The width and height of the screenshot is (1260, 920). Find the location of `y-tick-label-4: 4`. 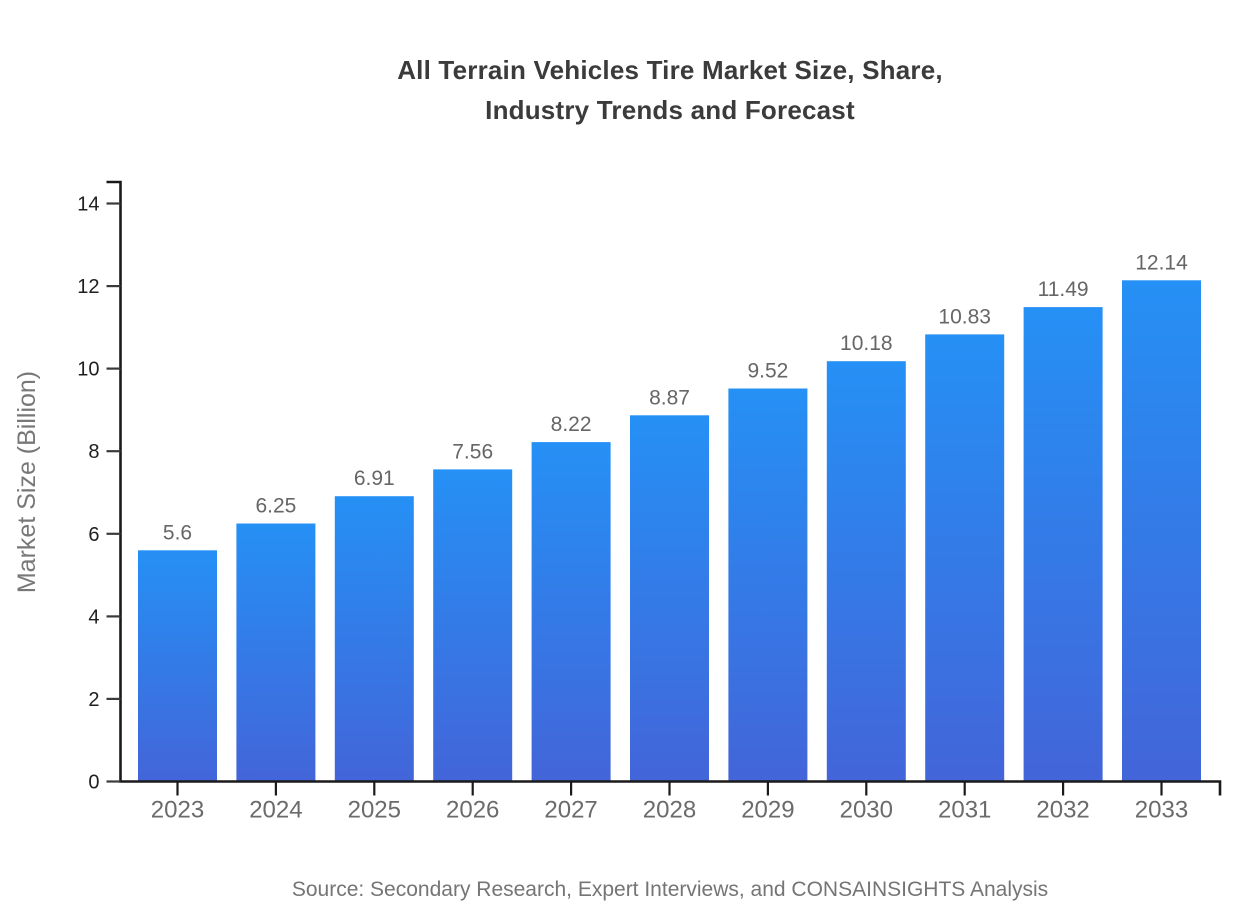

y-tick-label-4: 4 is located at coordinates (93, 617).